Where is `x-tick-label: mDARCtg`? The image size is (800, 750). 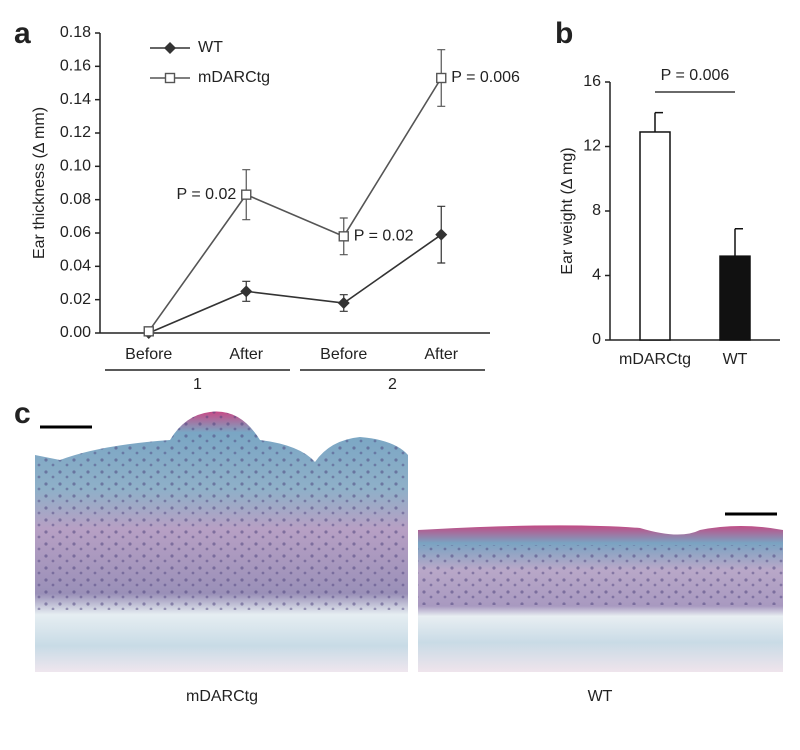
x-tick-label: mDARCtg is located at coordinates (655, 359).